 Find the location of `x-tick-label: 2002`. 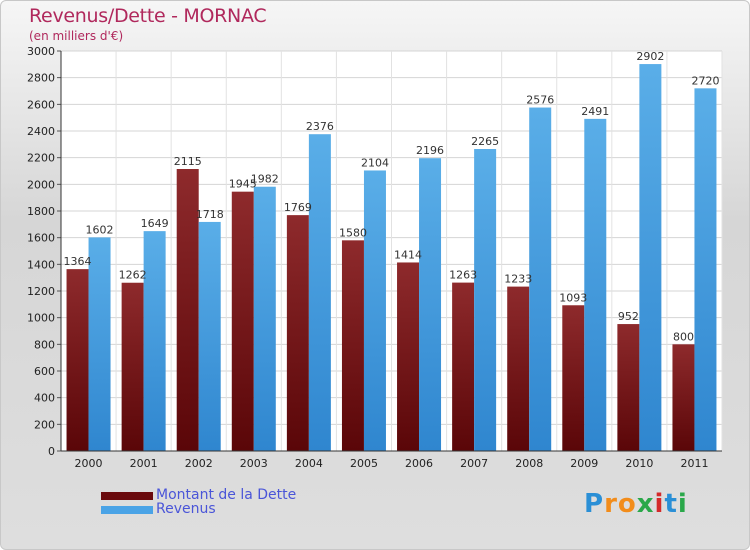

x-tick-label: 2002 is located at coordinates (199, 463).